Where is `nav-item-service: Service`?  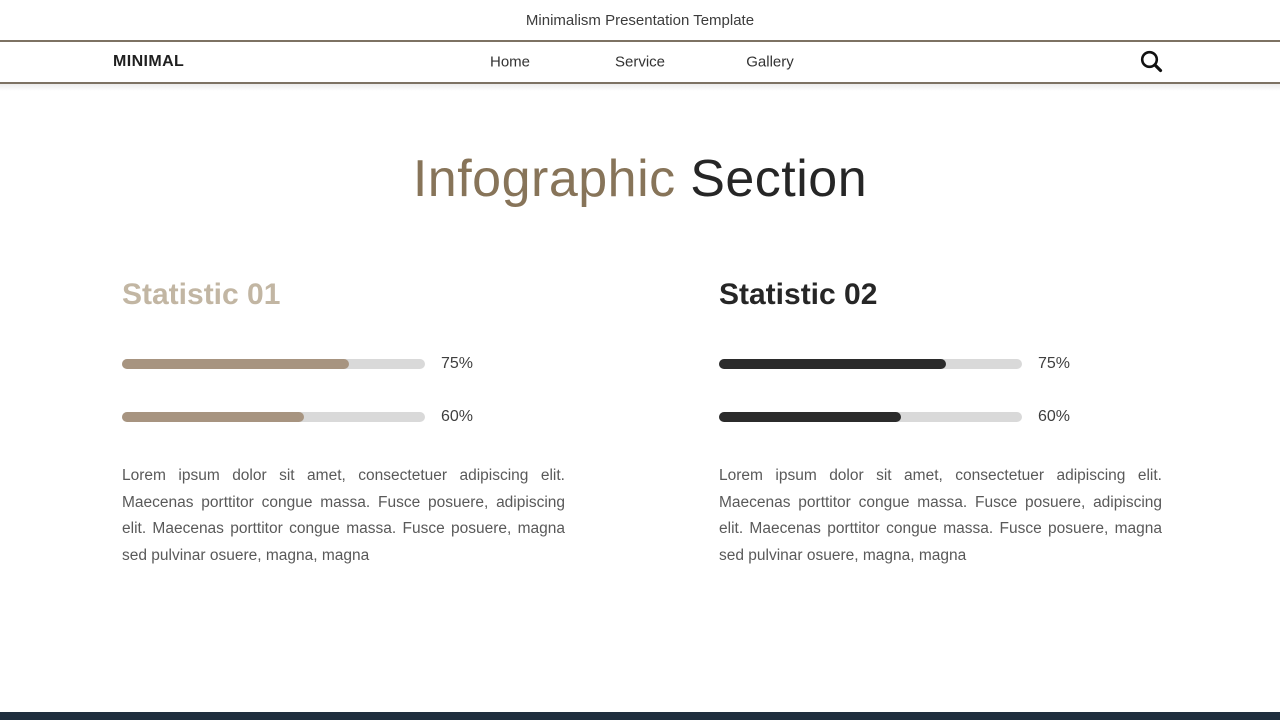 nav-item-service: Service is located at coordinates (640, 62).